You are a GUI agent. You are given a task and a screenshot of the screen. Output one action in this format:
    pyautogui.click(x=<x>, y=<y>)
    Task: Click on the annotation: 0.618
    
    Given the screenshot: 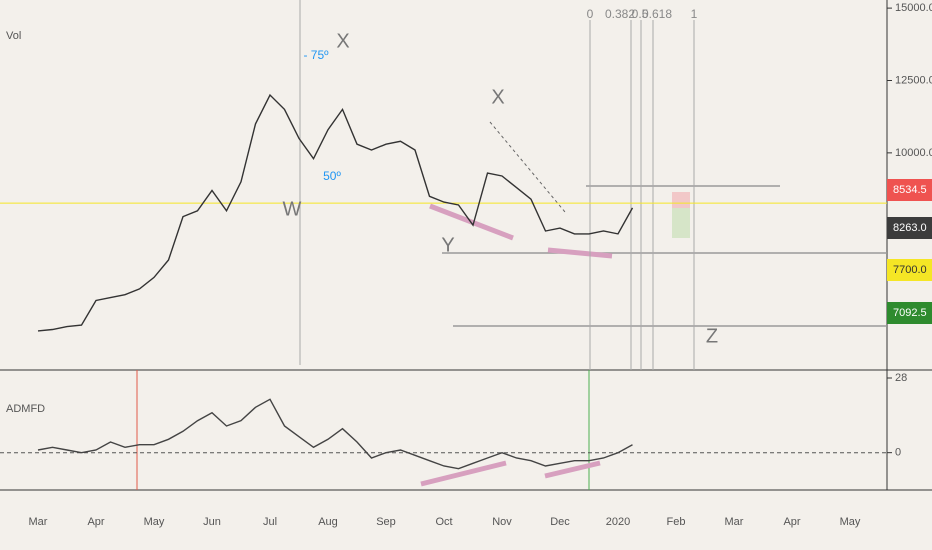 What is the action you would take?
    pyautogui.click(x=657, y=14)
    